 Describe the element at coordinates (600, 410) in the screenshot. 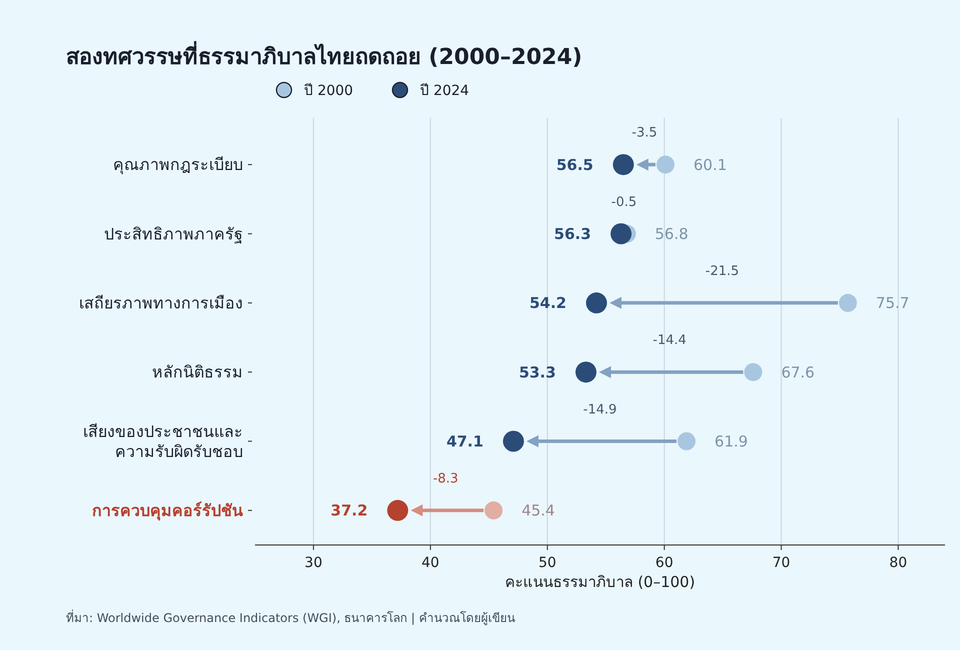

I see `annotation: -14.9` at that location.